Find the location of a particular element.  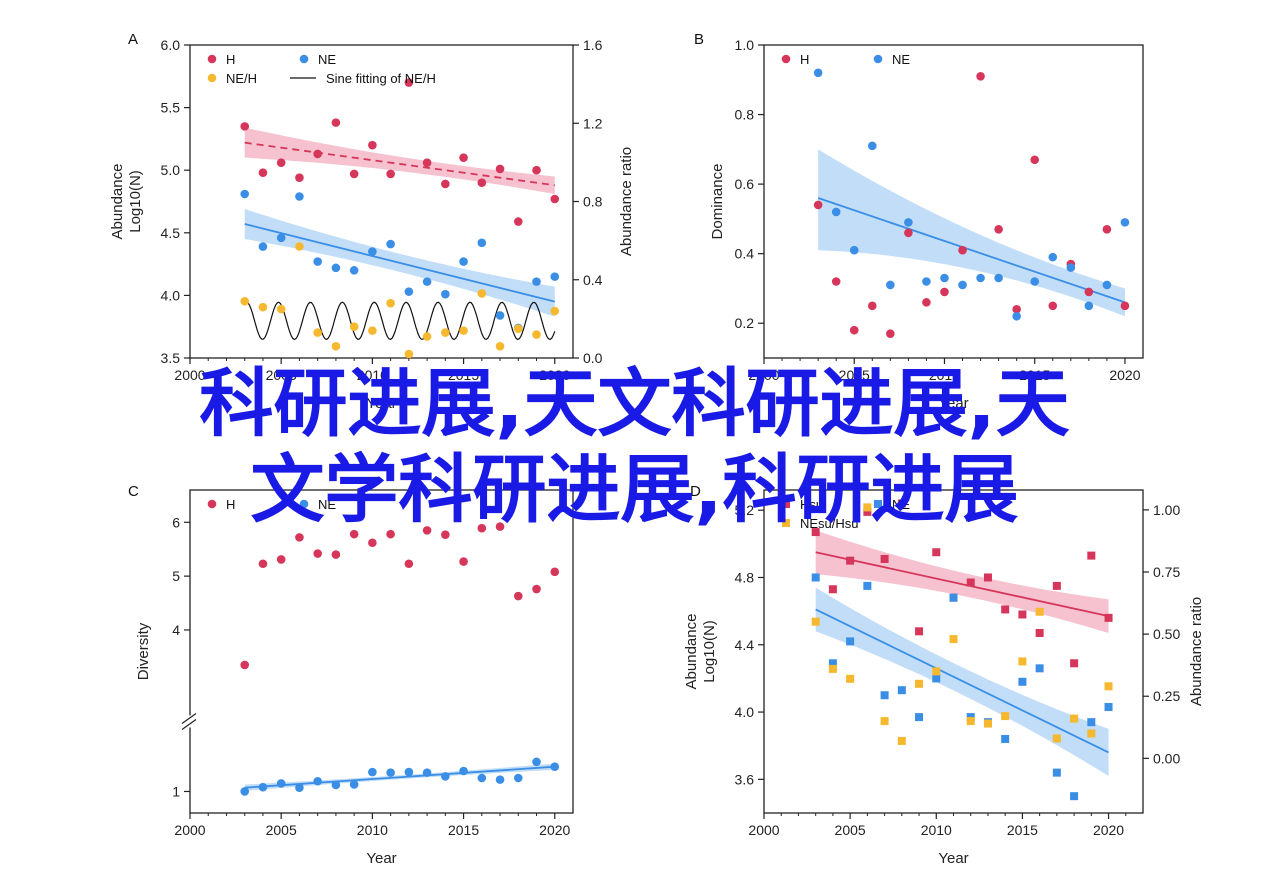

panel-c-ytick-label-5: 5 is located at coordinates (176, 576).